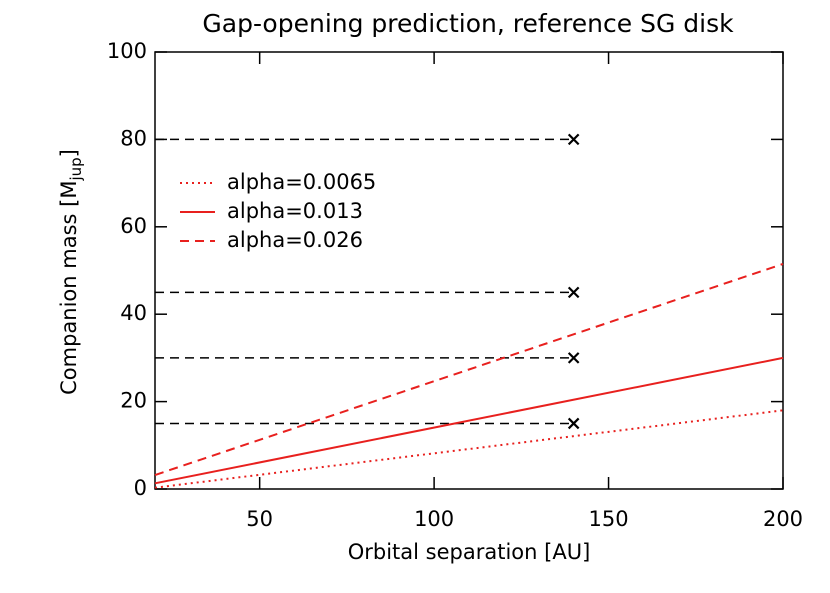 This screenshot has height=593, width=830. Describe the element at coordinates (469, 449) in the screenshot. I see `series-line` at that location.